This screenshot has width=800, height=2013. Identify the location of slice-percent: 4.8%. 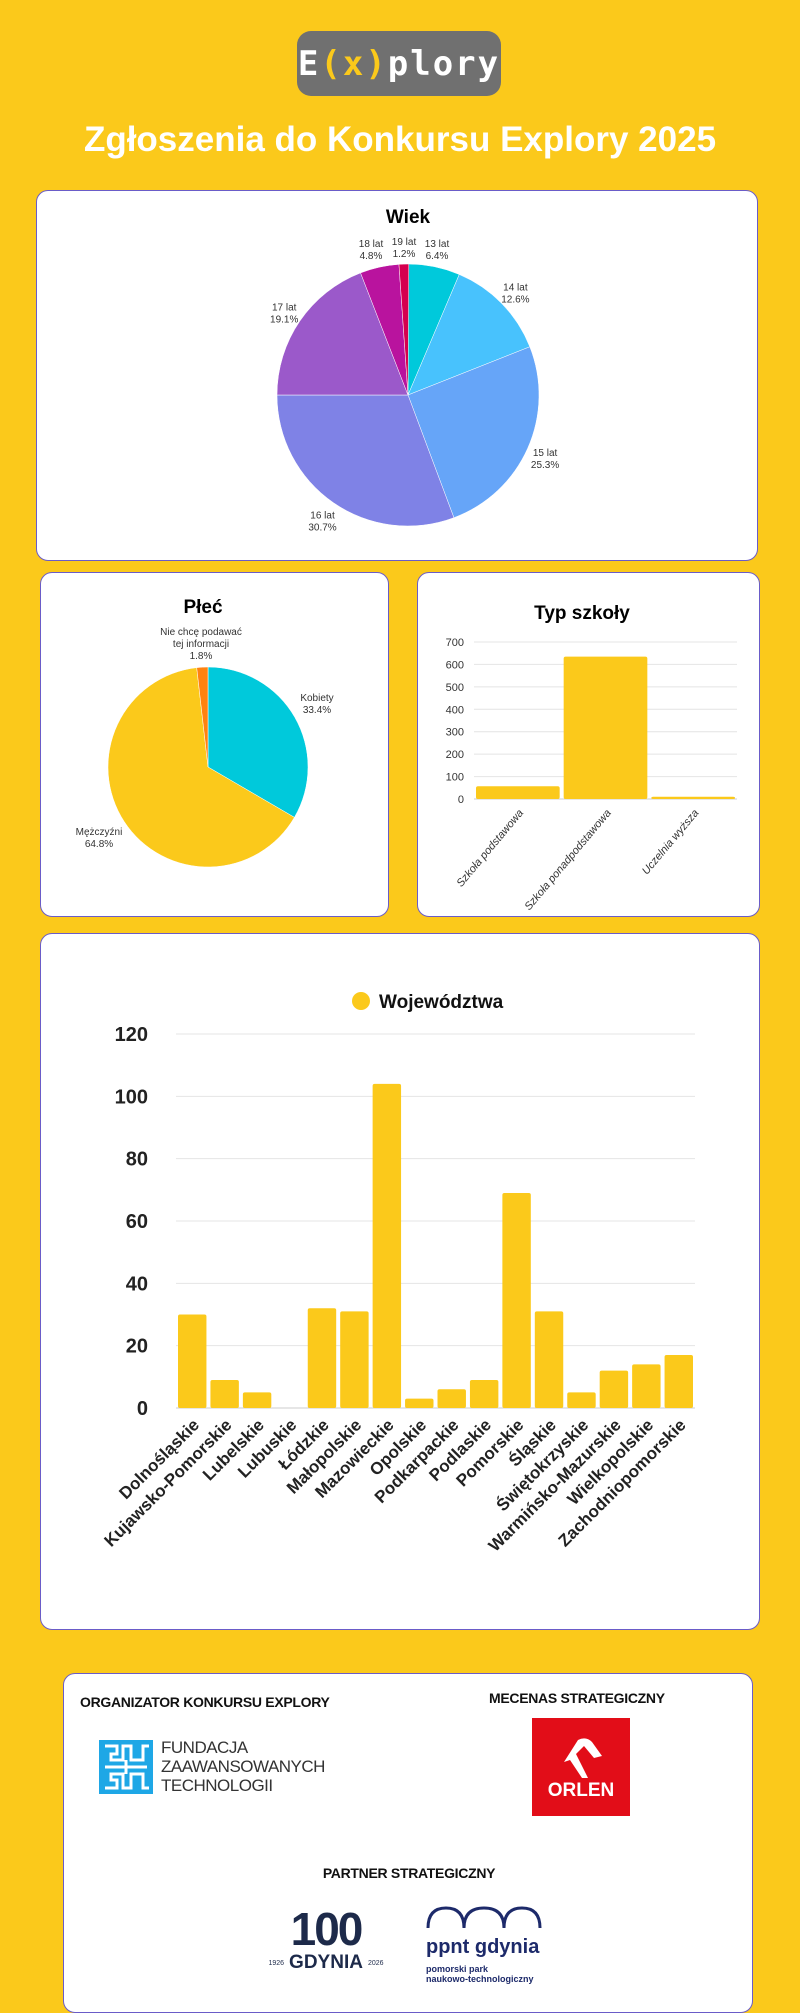
(371, 256).